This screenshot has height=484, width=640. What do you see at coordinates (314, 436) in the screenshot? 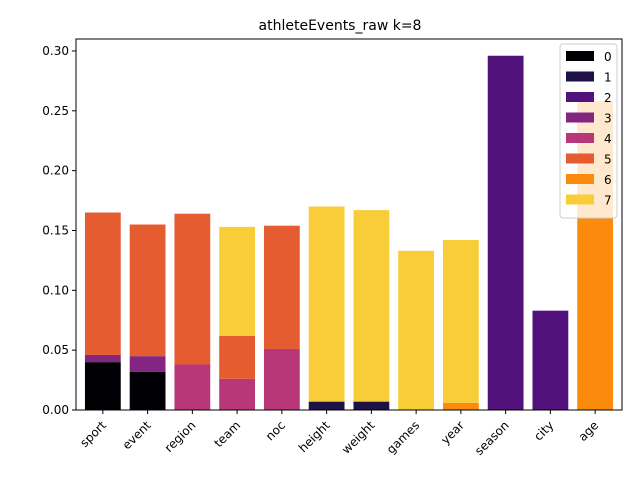
I see `x-tick-label: height` at bounding box center [314, 436].